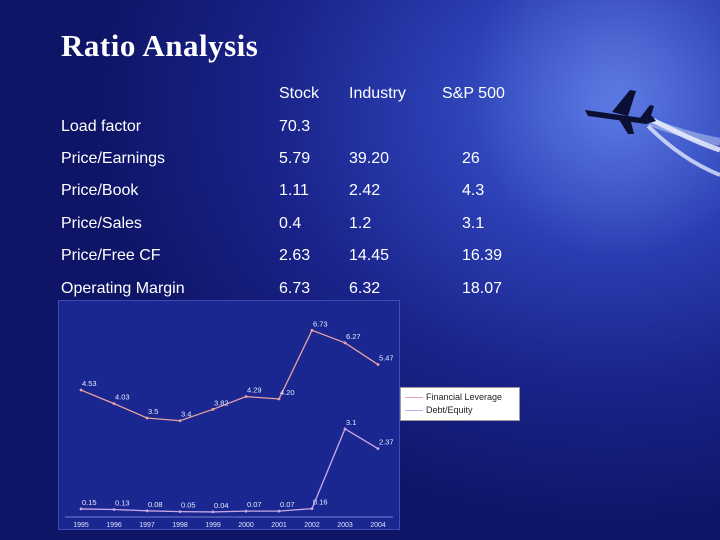 The image size is (720, 540). What do you see at coordinates (295, 288) in the screenshot?
I see `cell-stock: 6.73` at bounding box center [295, 288].